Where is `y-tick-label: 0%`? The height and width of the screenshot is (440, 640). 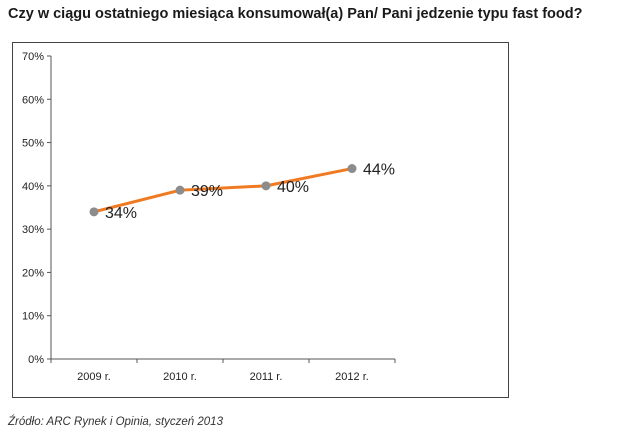 y-tick-label: 0% is located at coordinates (36, 360).